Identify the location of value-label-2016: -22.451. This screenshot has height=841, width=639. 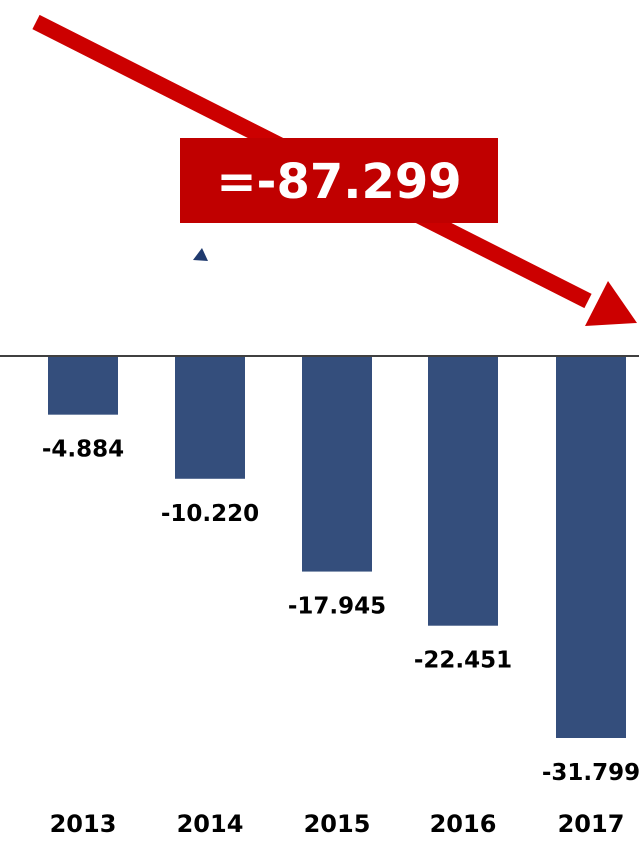
(463, 661).